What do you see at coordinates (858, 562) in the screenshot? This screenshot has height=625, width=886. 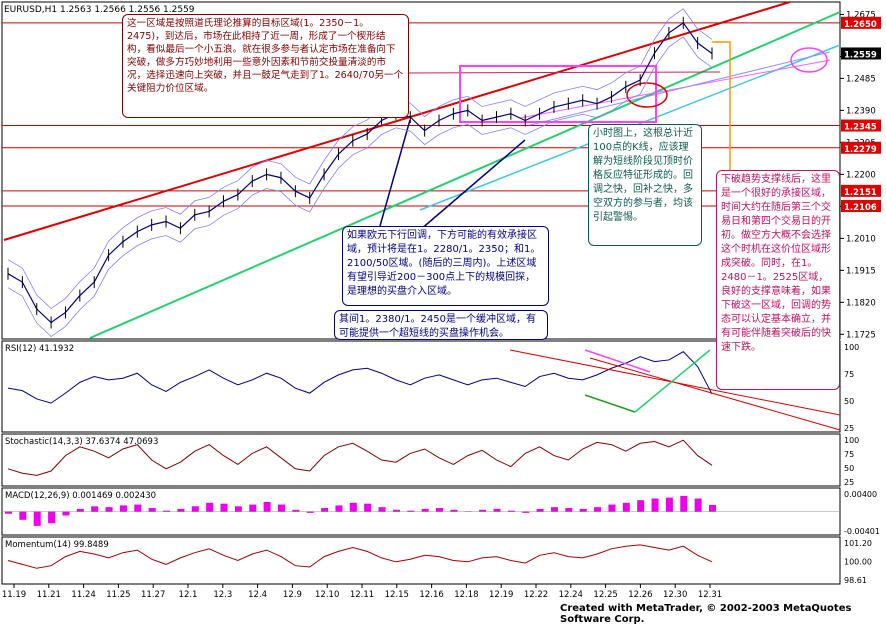 I see `indicator-scale-label: 100.00` at bounding box center [858, 562].